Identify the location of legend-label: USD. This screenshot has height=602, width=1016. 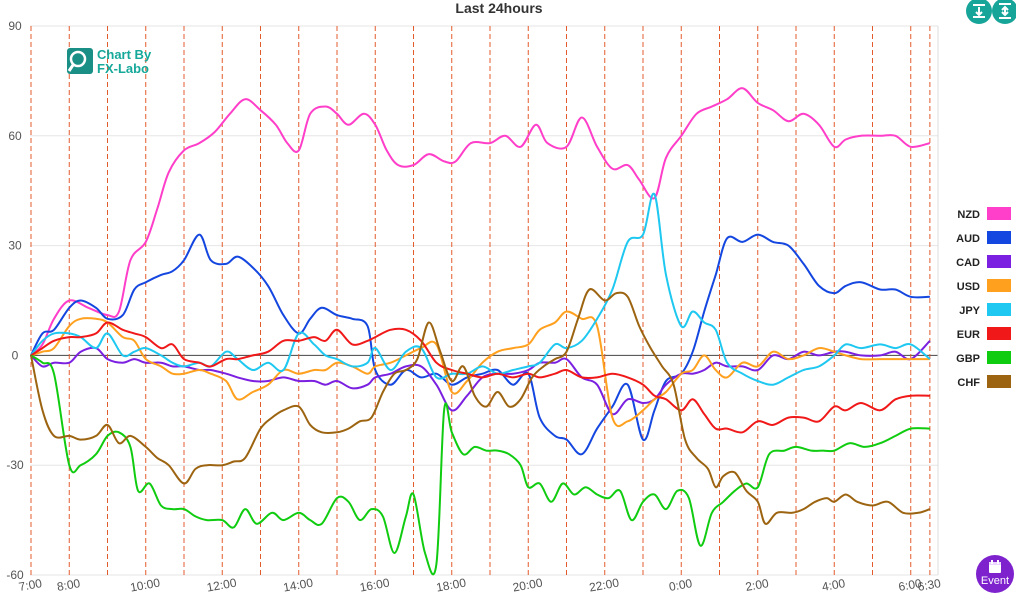
(968, 287).